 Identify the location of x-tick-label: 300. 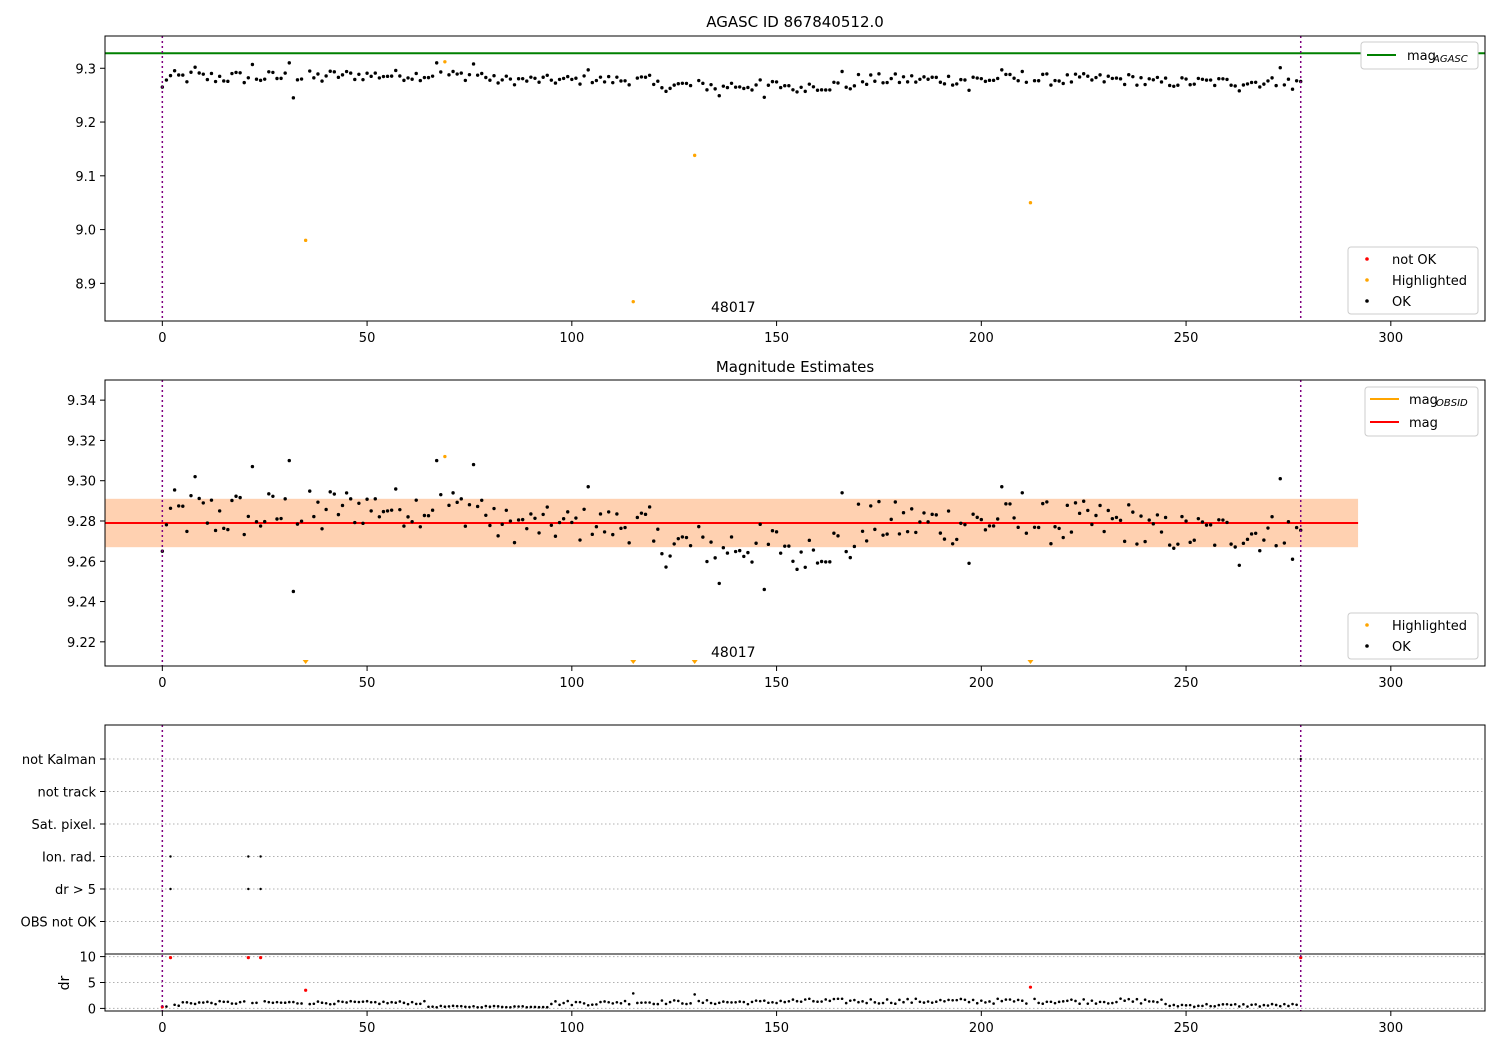
(1390, 683).